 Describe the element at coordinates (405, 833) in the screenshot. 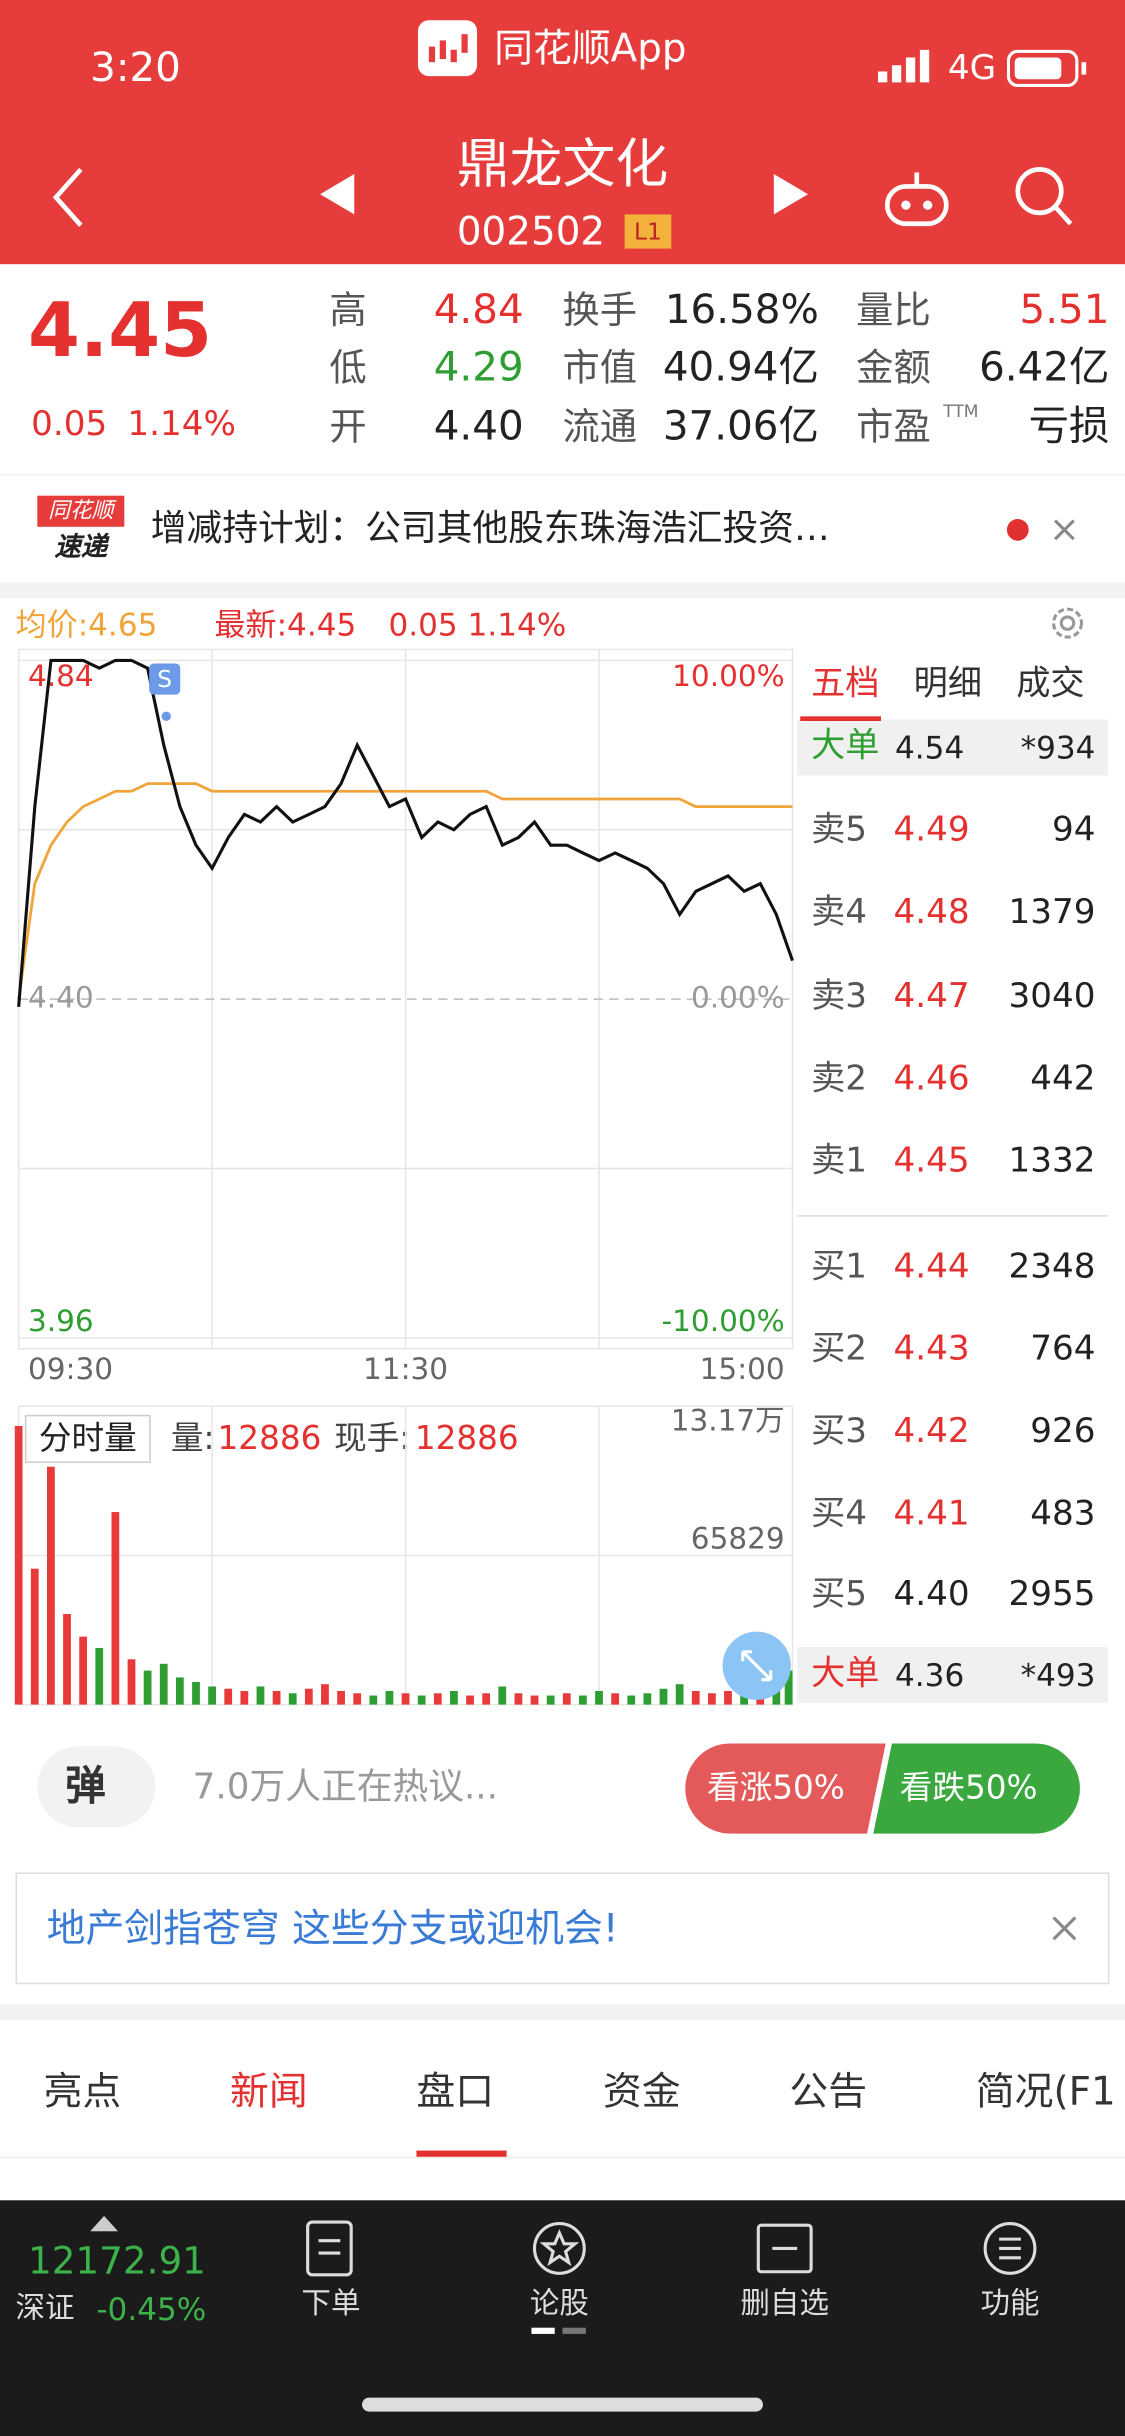

I see `price-line` at that location.